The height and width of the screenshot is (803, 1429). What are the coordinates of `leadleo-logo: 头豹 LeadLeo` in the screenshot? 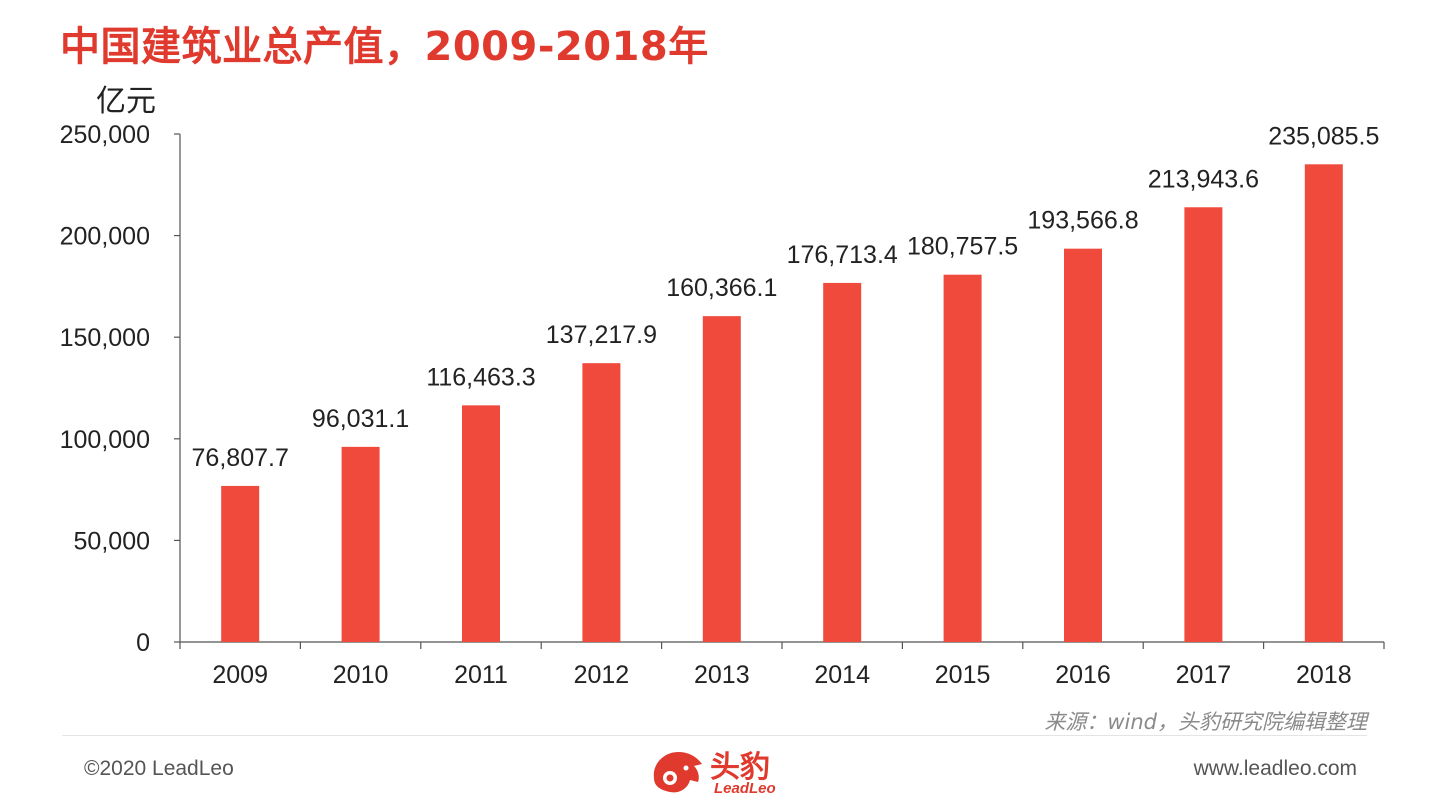 It's located at (718, 771).